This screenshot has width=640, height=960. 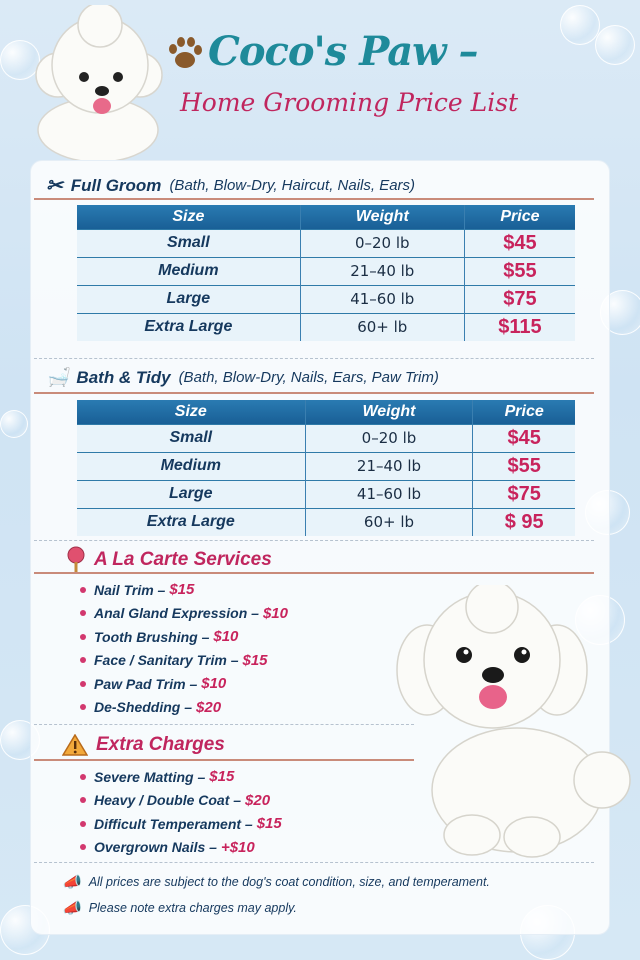 I want to click on charge-name: Severe Matting –, so click(x=150, y=776).